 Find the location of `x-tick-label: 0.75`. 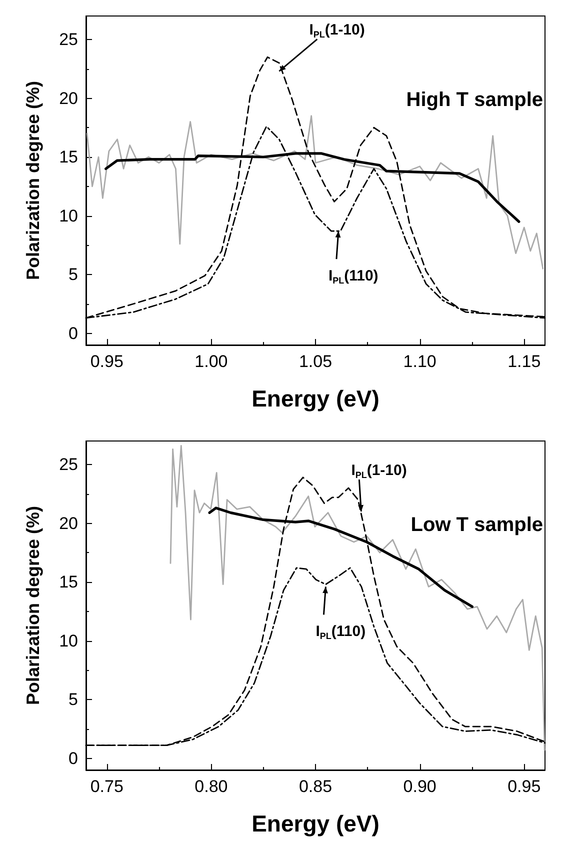

x-tick-label: 0.75 is located at coordinates (107, 786).